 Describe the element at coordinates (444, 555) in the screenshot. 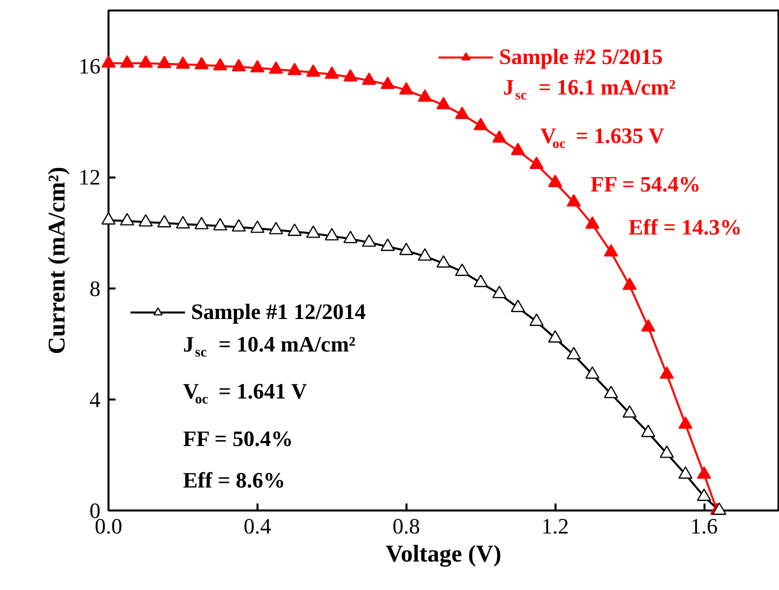

I see `x-axis-title: Voltage (V)` at that location.